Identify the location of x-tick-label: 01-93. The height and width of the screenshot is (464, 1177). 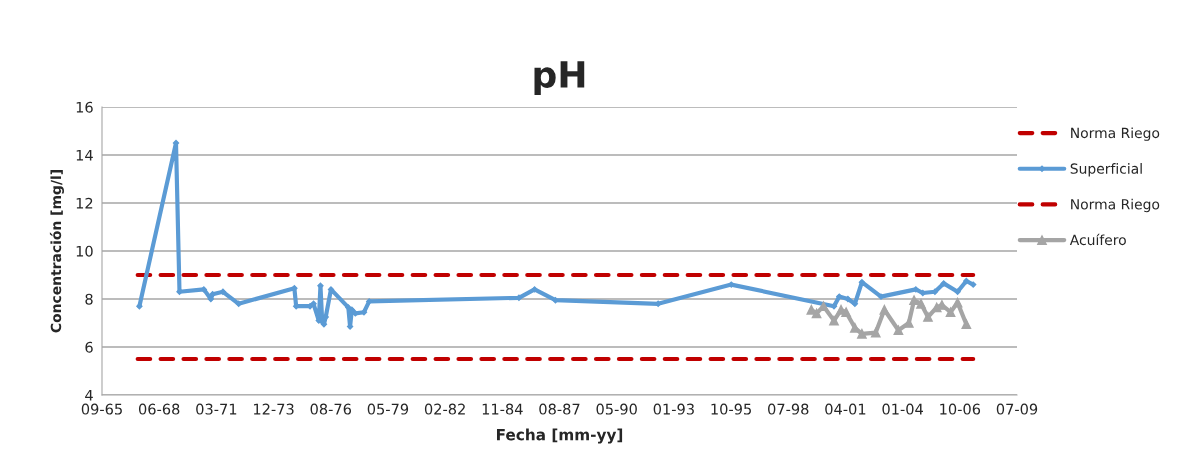
(673, 409).